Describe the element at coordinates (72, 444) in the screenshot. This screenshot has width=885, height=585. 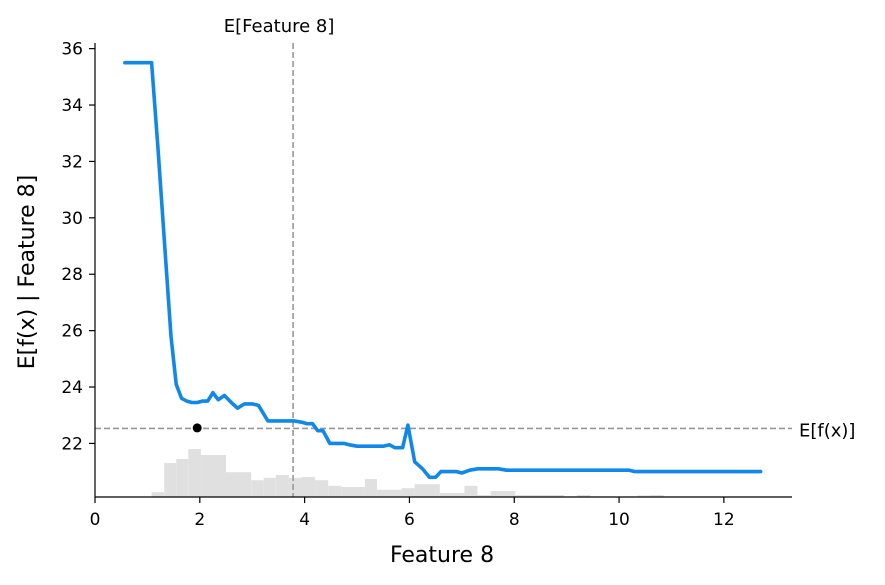
I see `y-tick-label: 22` at that location.